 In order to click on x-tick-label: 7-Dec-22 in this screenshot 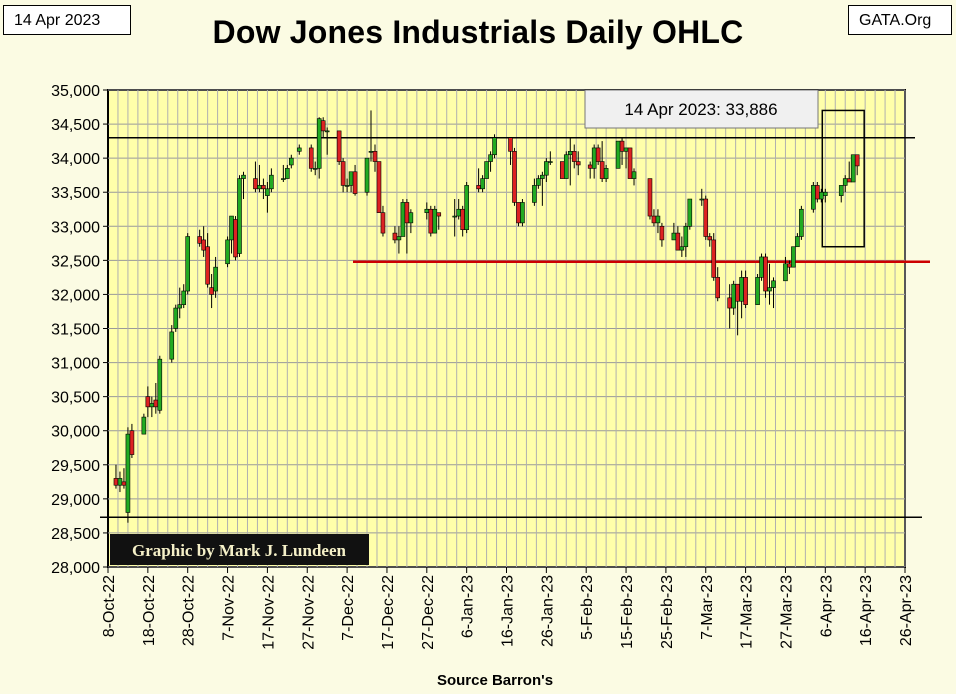, I will do `click(348, 608)`.